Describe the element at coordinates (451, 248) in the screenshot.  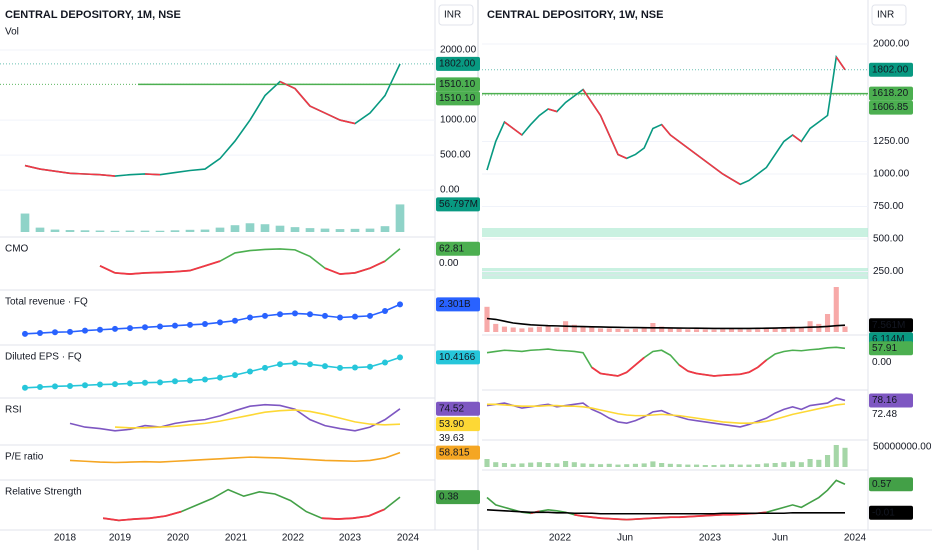
I see `price-badge-label: 62.81` at that location.